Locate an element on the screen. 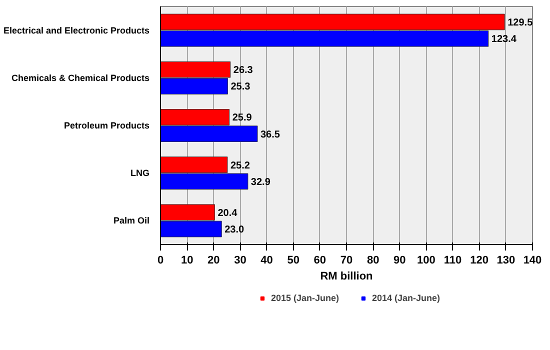 The height and width of the screenshot is (350, 550). x-tick-label: 80 is located at coordinates (373, 260).